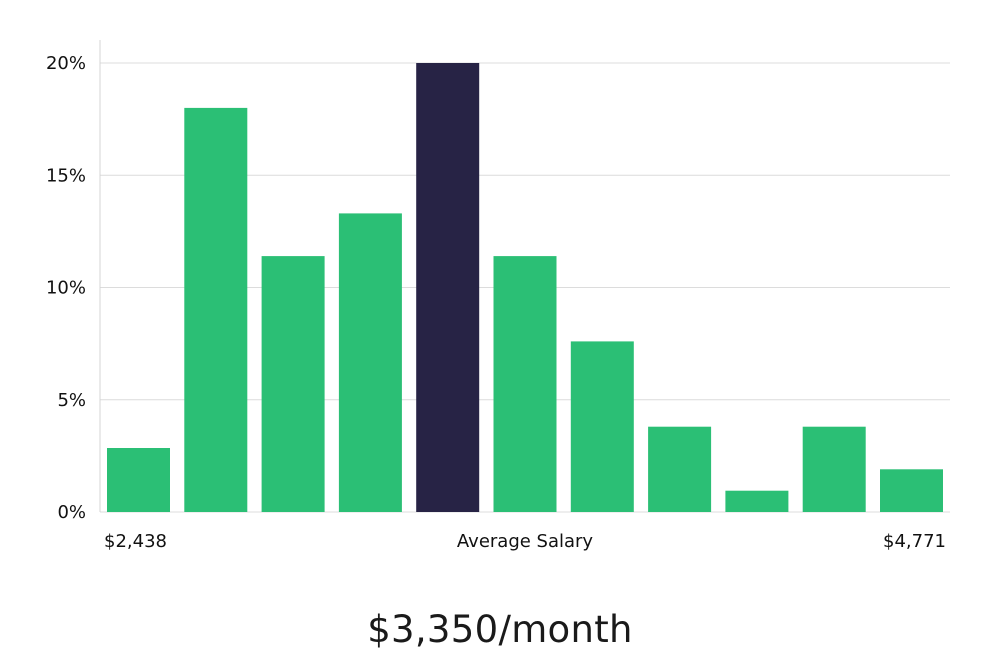 The image size is (1000, 660). What do you see at coordinates (135, 541) in the screenshot?
I see `x-label-min: $2,438` at bounding box center [135, 541].